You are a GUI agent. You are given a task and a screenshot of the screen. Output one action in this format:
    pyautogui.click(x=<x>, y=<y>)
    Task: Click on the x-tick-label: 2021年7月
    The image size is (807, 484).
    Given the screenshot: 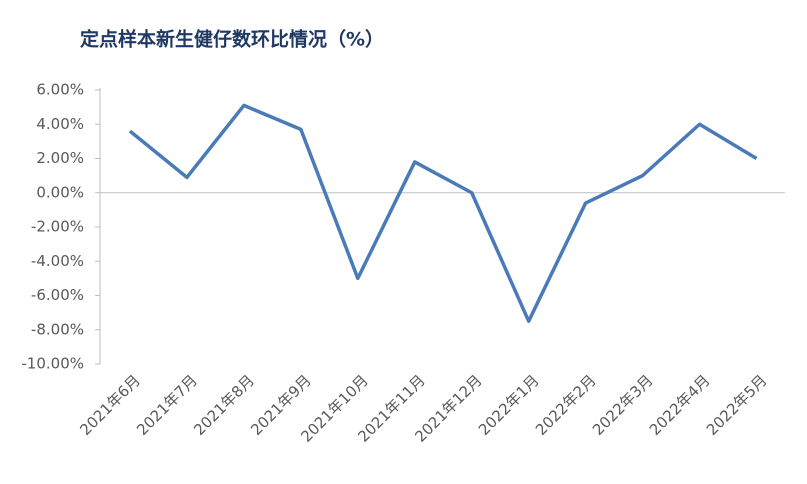 What is the action you would take?
    pyautogui.click(x=167, y=405)
    